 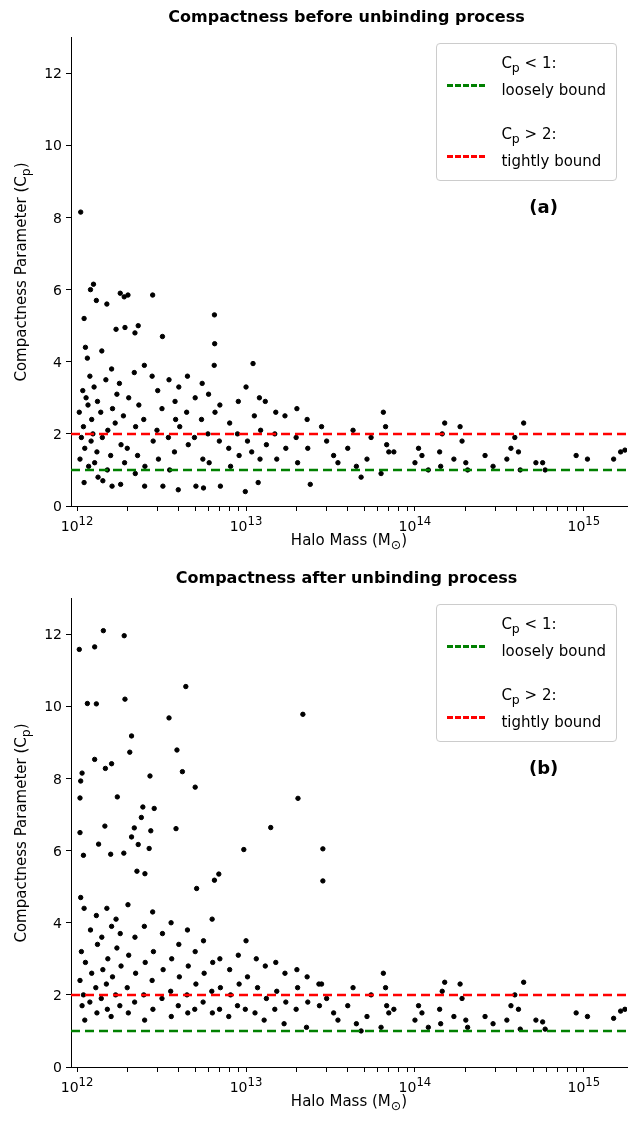 What do you see at coordinates (543, 767) in the screenshot?
I see `annotation: (b)` at bounding box center [543, 767].